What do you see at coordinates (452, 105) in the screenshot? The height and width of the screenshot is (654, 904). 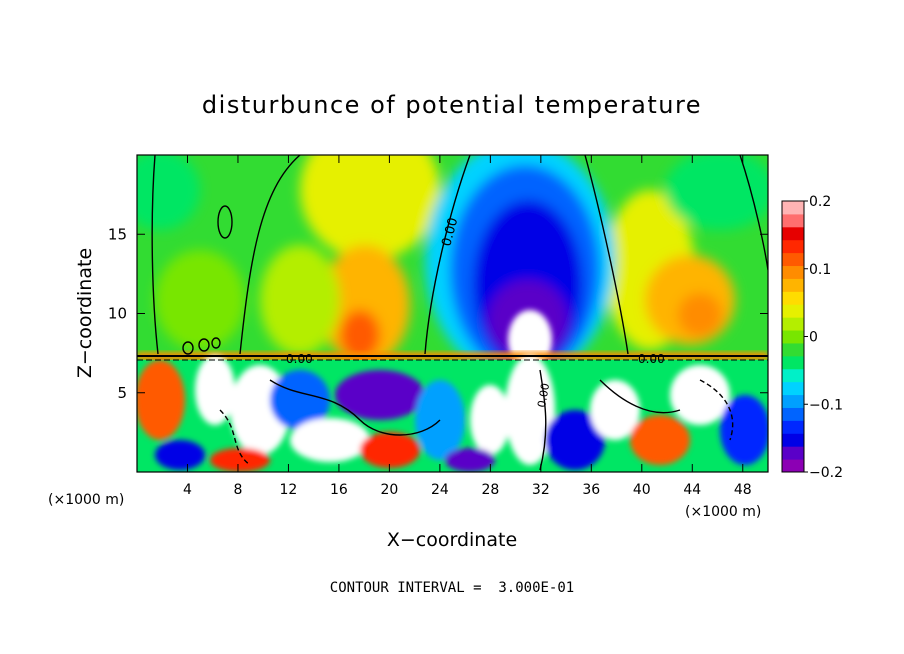 I see `chart-title: disturbunce of potential temperature` at bounding box center [452, 105].